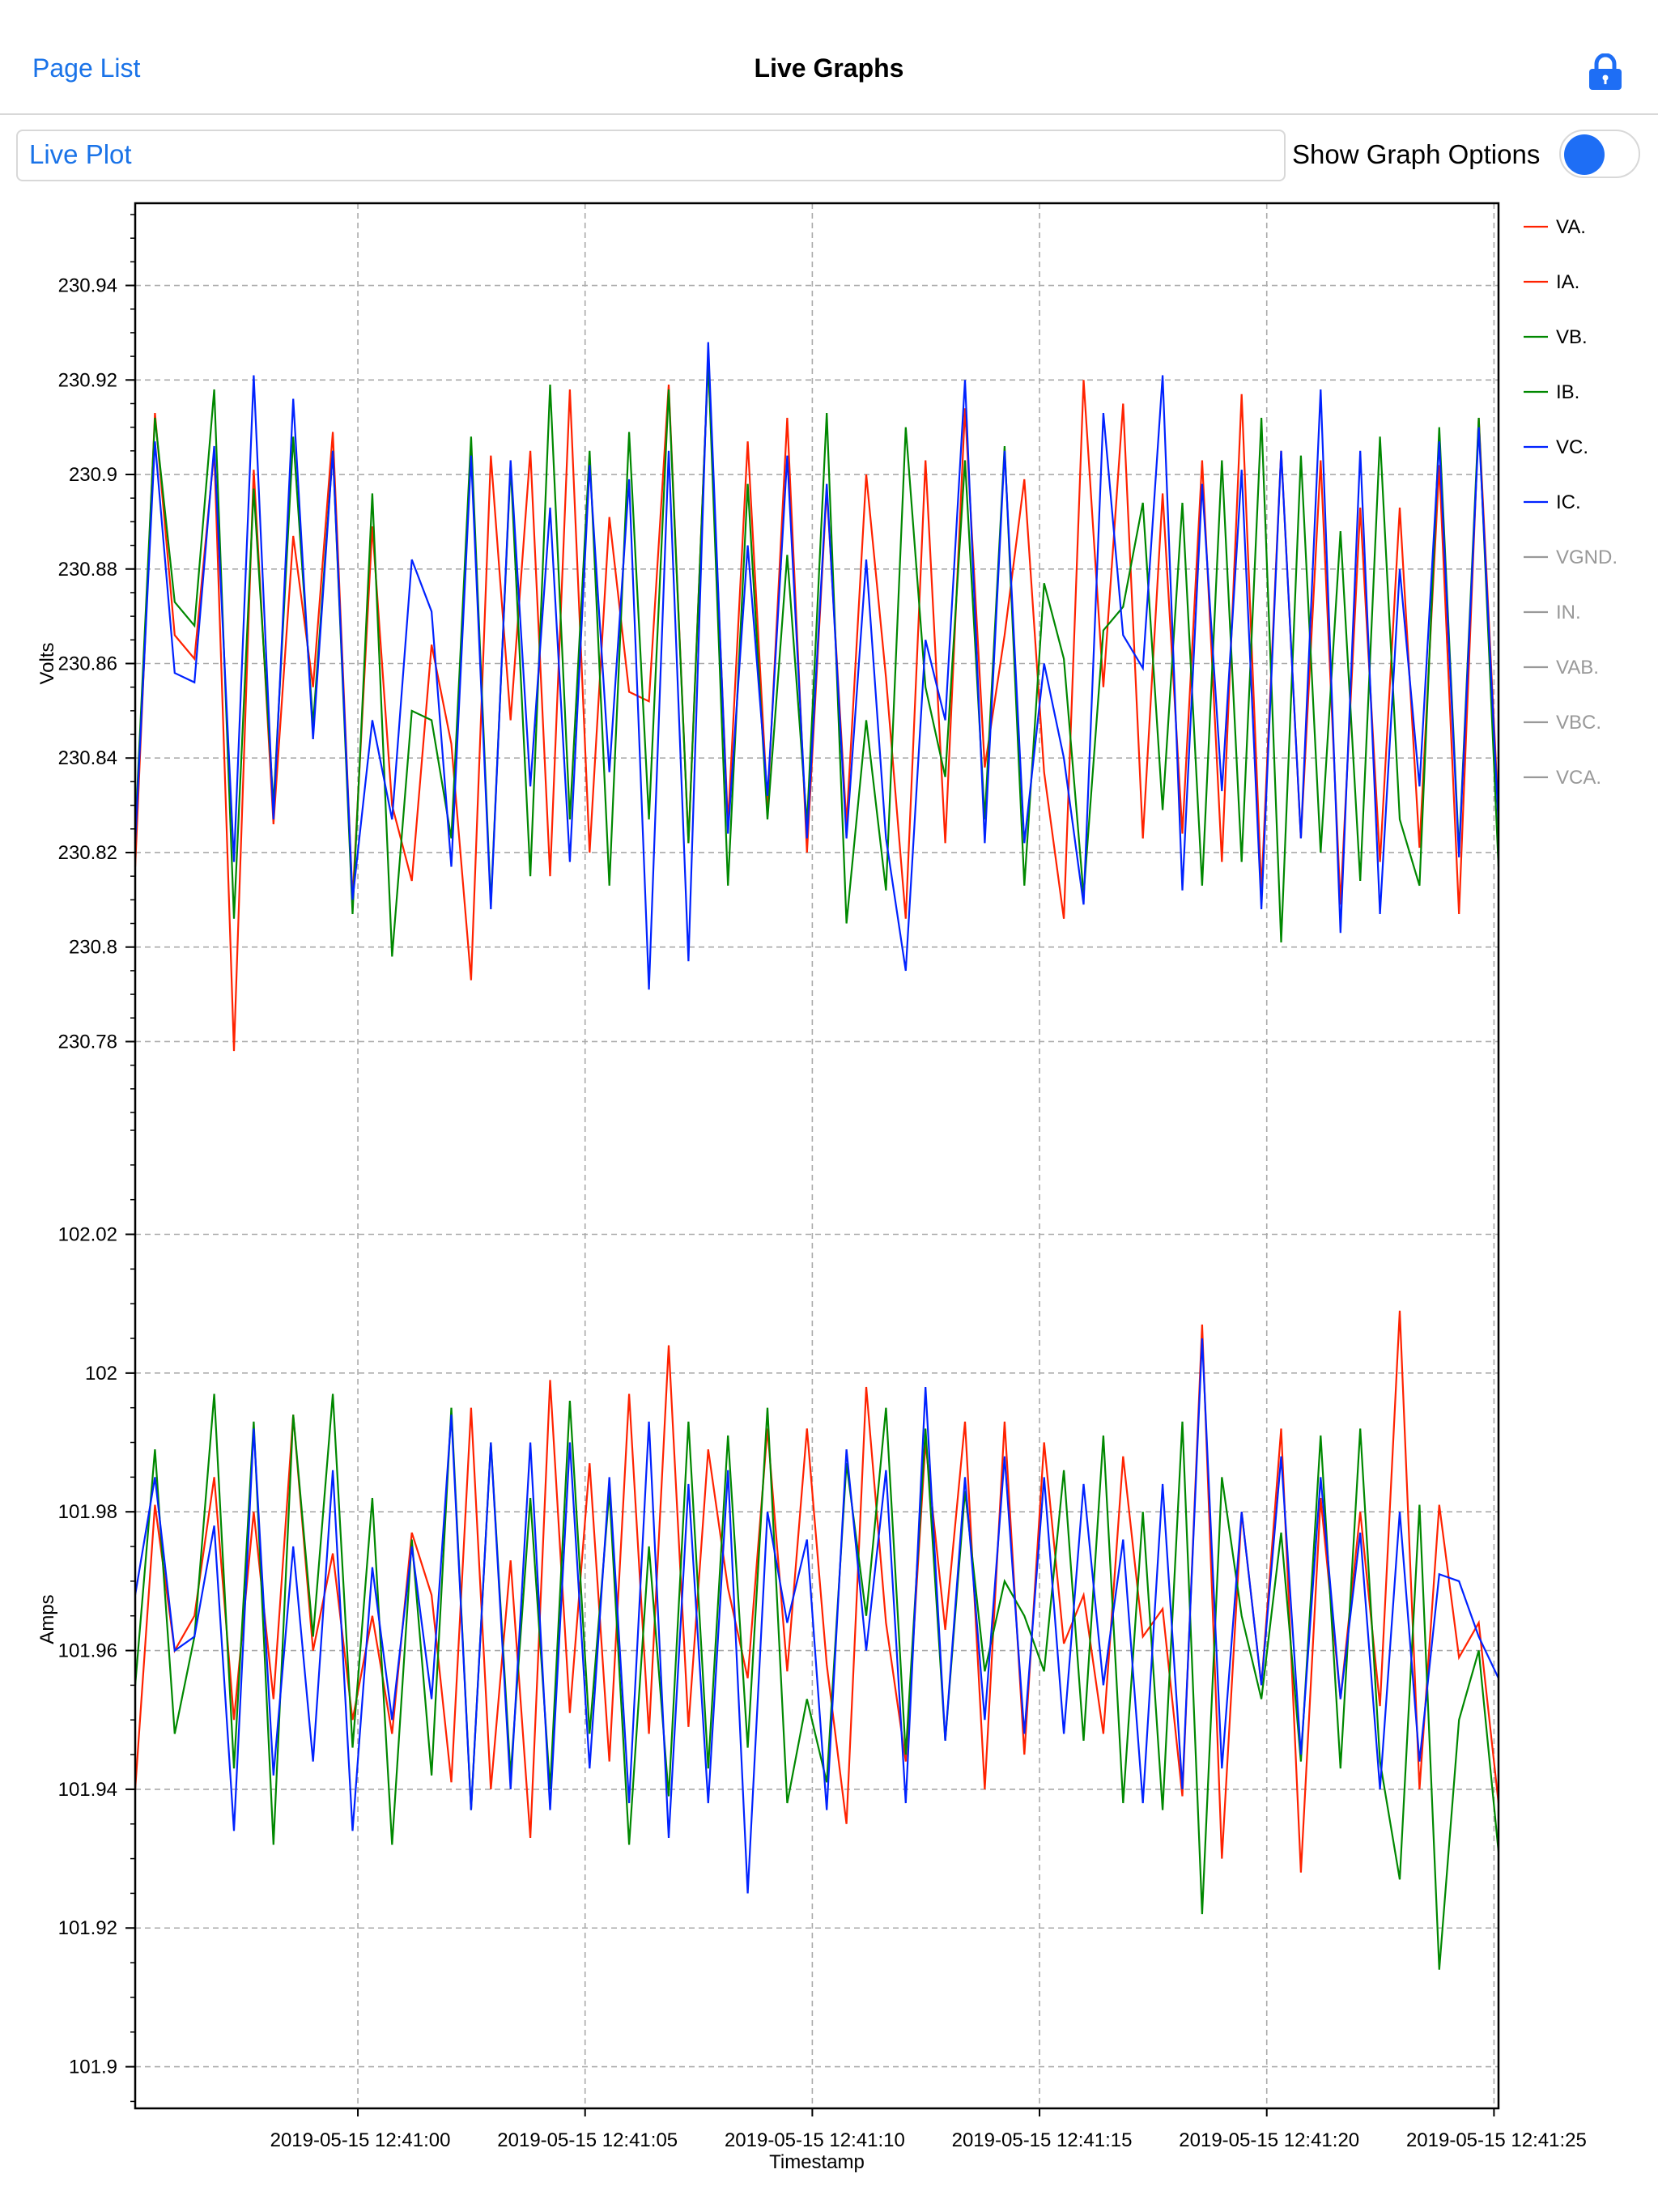  Describe the element at coordinates (87, 1042) in the screenshot. I see `y-tick-label: 230.78` at that location.